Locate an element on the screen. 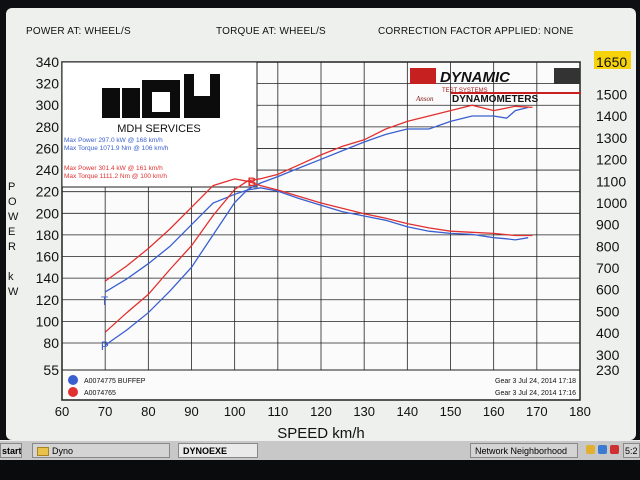 Image resolution: width=640 pixels, height=480 pixels. mdh-services-text: MDH SERVICES is located at coordinates (159, 129).